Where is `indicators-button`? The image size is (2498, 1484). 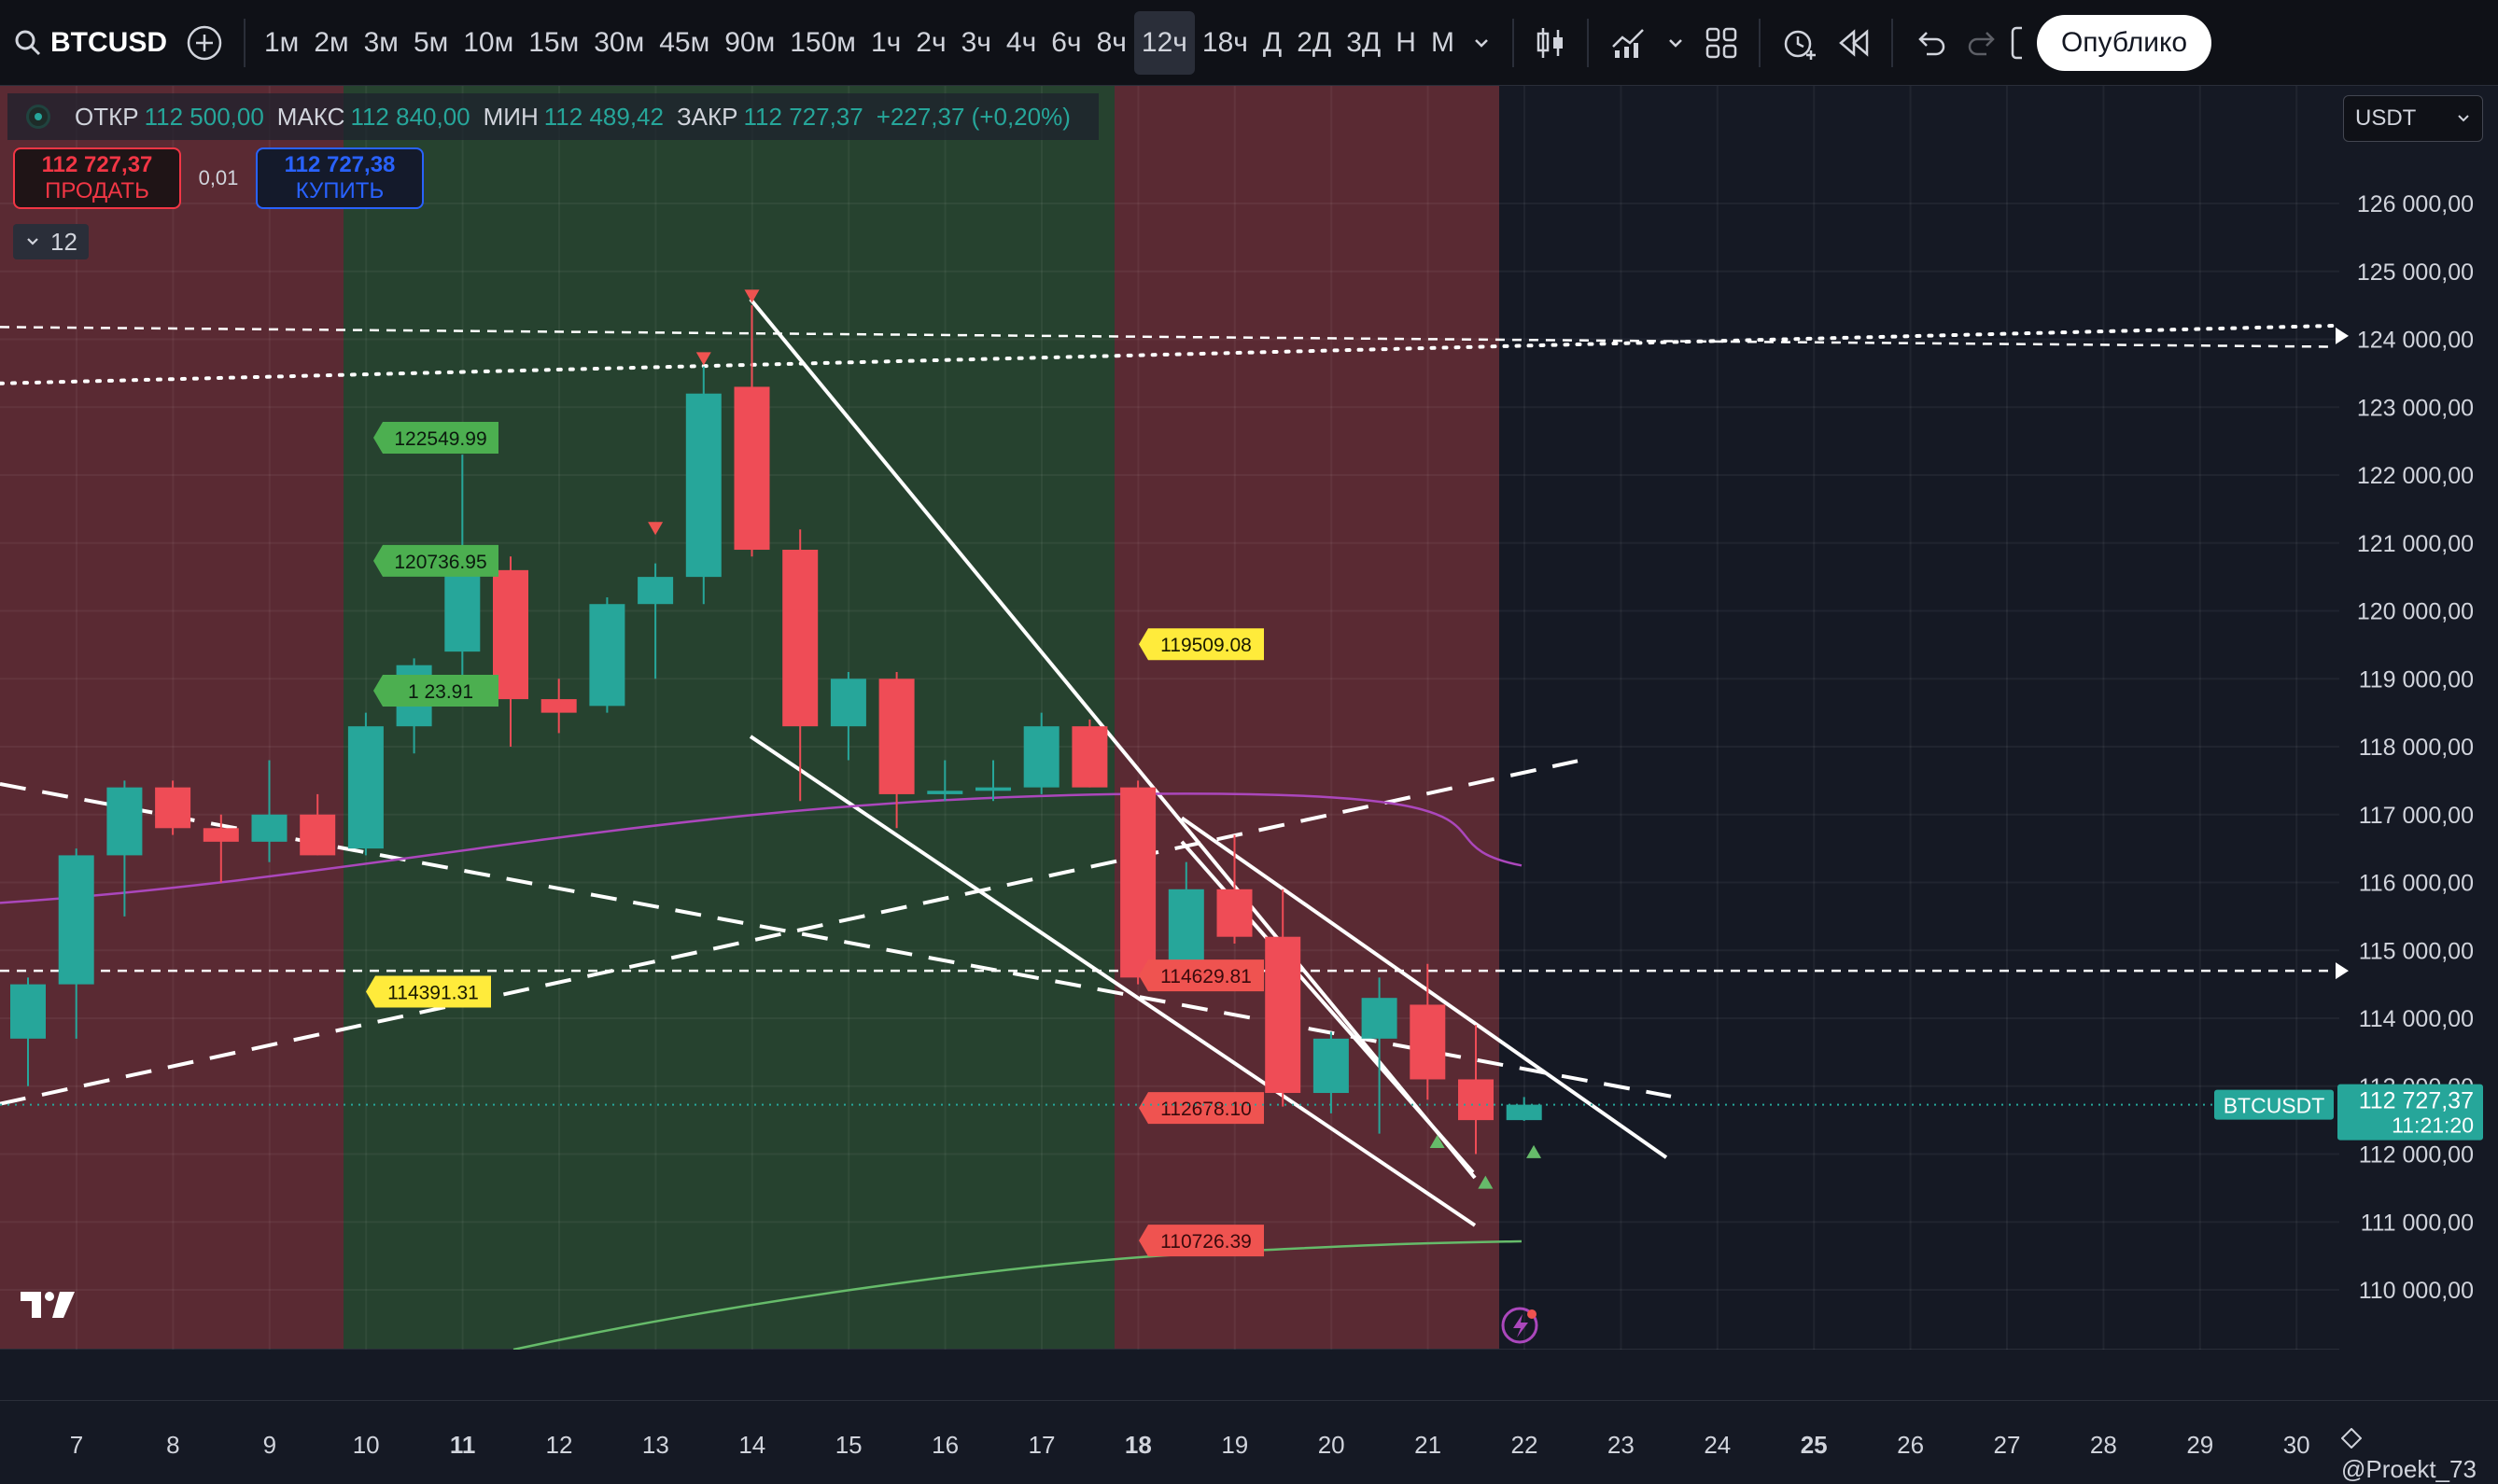 indicators-button is located at coordinates (1628, 43).